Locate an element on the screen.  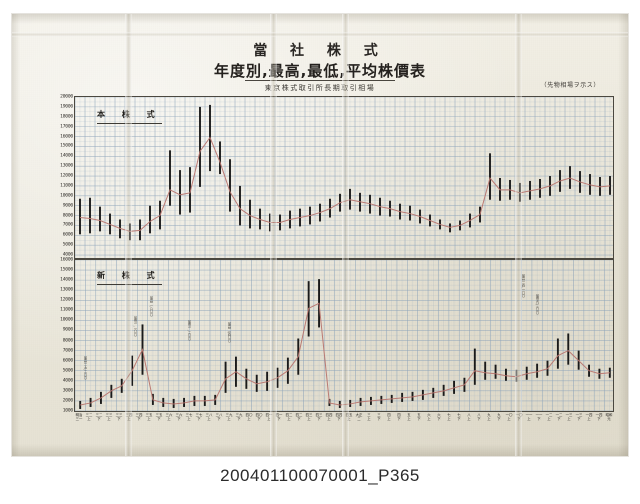
x-axis-tick: 八上 is located at coordinates (468, 417).